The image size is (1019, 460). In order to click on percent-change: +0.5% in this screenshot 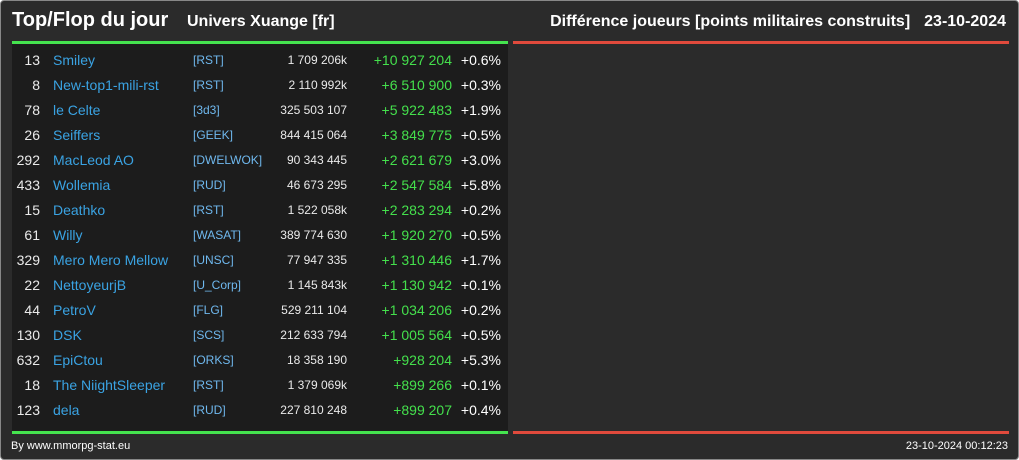, I will do `click(480, 335)`.